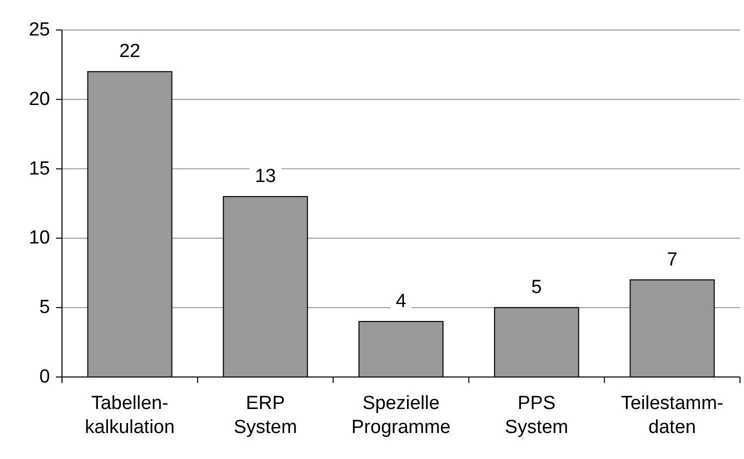 This screenshot has height=459, width=744. I want to click on y-tick-label: 5, so click(44, 307).